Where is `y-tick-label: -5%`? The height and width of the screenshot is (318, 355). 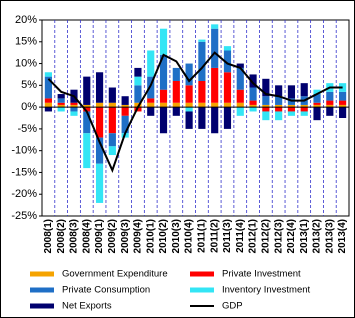
y-tick-label: -5% is located at coordinates (27, 129).